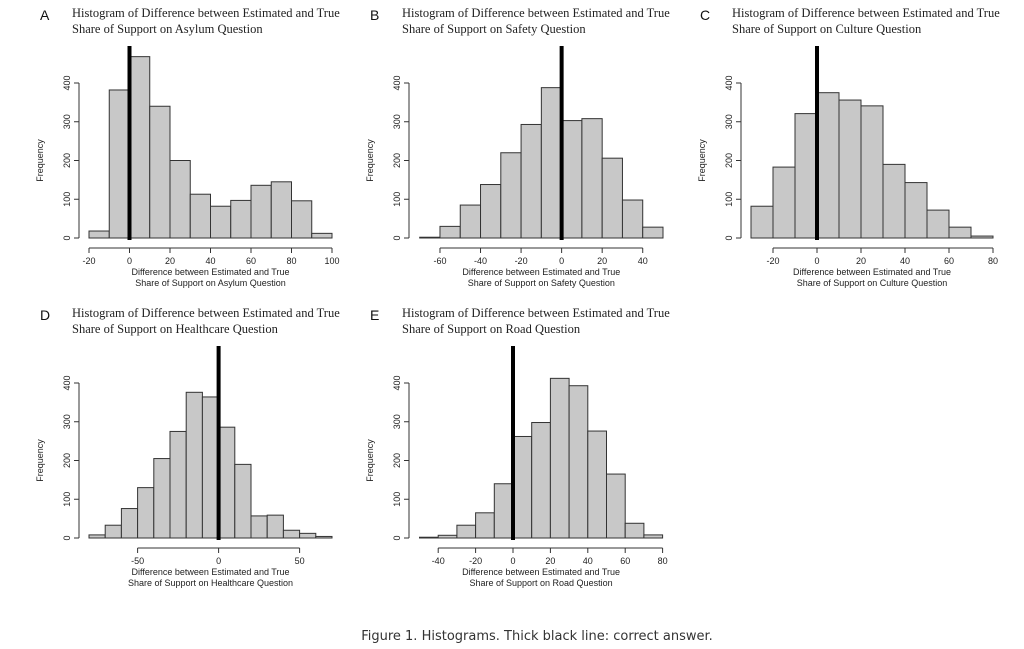 The height and width of the screenshot is (649, 1024). Describe the element at coordinates (439, 261) in the screenshot. I see `x-tick-label: -60` at that location.